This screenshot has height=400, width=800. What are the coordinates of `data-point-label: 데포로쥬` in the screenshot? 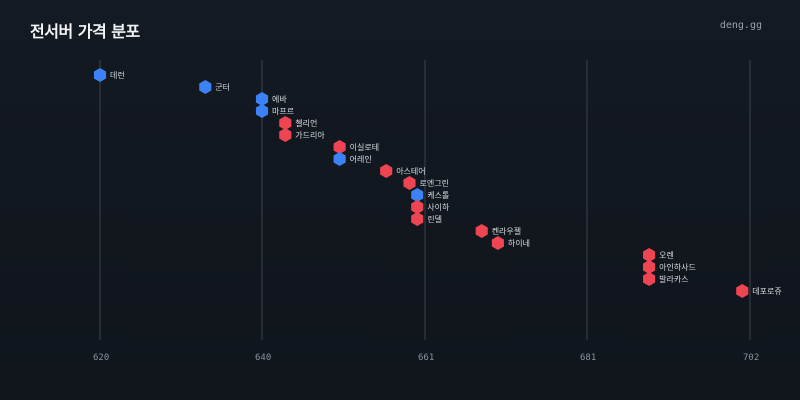 It's located at (766, 291).